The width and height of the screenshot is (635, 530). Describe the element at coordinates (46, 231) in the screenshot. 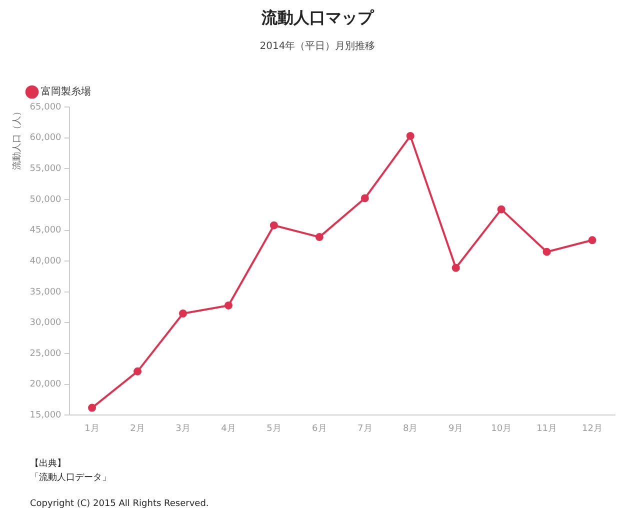

I see `y-tick-label: 45,000` at that location.